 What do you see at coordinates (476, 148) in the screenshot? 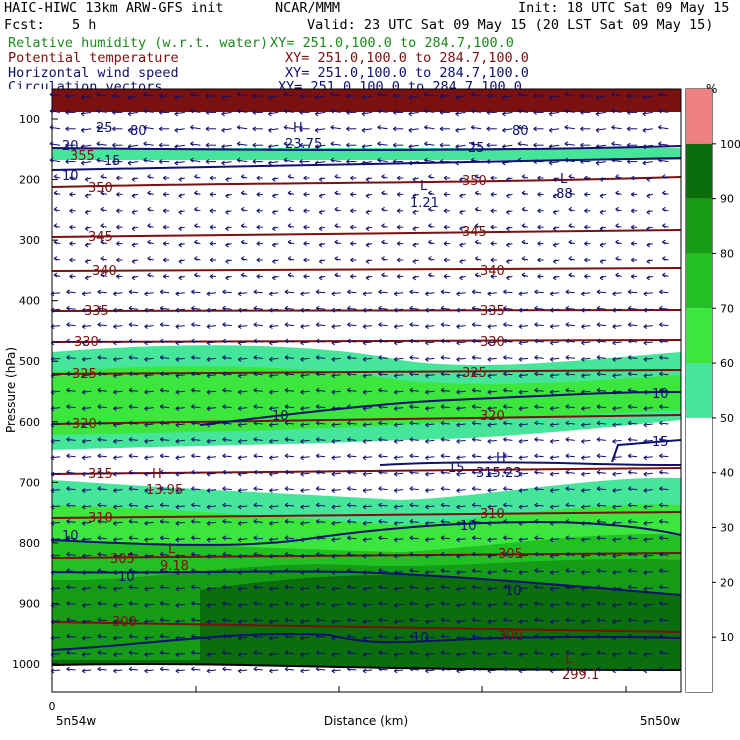
I see `wind-label: 25` at bounding box center [476, 148].